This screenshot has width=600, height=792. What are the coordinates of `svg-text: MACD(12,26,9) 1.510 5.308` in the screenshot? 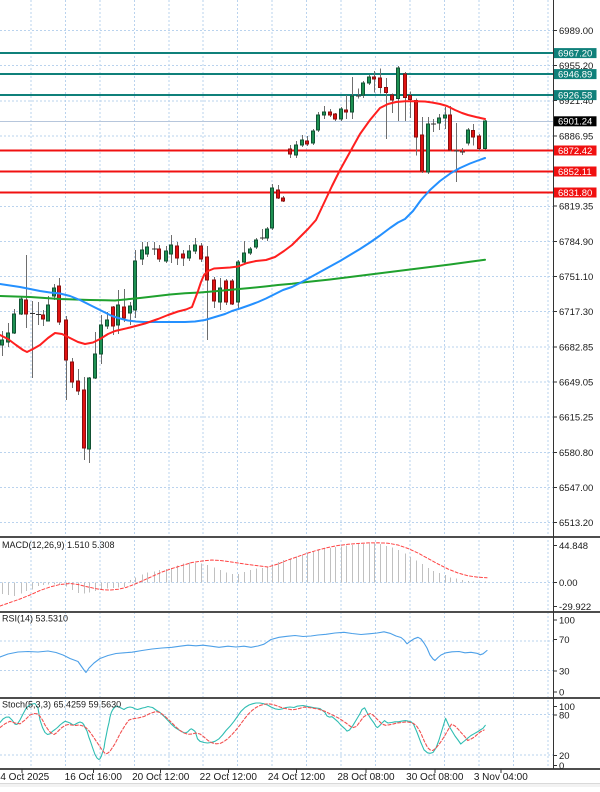 It's located at (58, 545).